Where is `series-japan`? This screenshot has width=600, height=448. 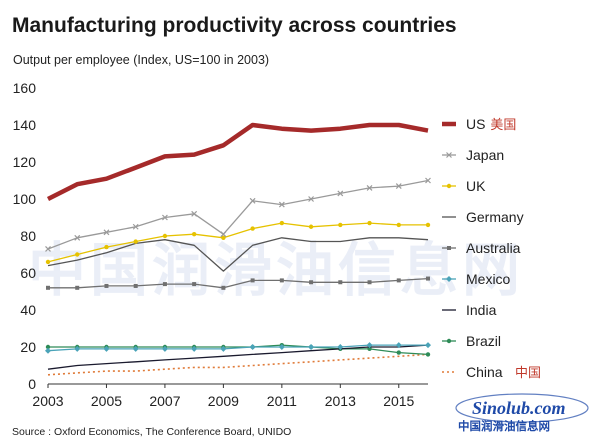
series-japan is located at coordinates (238, 214).